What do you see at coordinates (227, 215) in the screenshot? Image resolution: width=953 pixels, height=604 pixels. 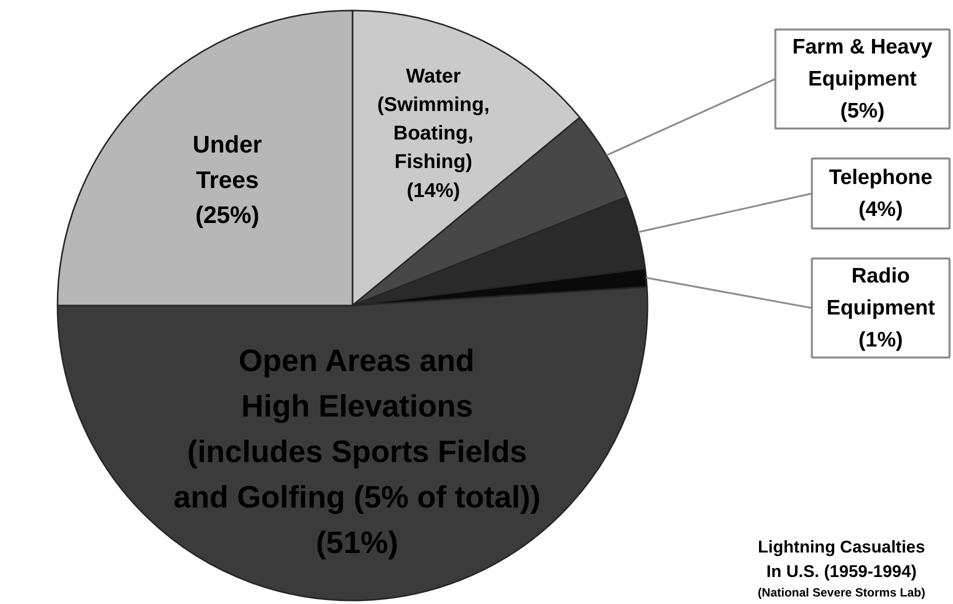 I see `data-label: (25%)` at bounding box center [227, 215].